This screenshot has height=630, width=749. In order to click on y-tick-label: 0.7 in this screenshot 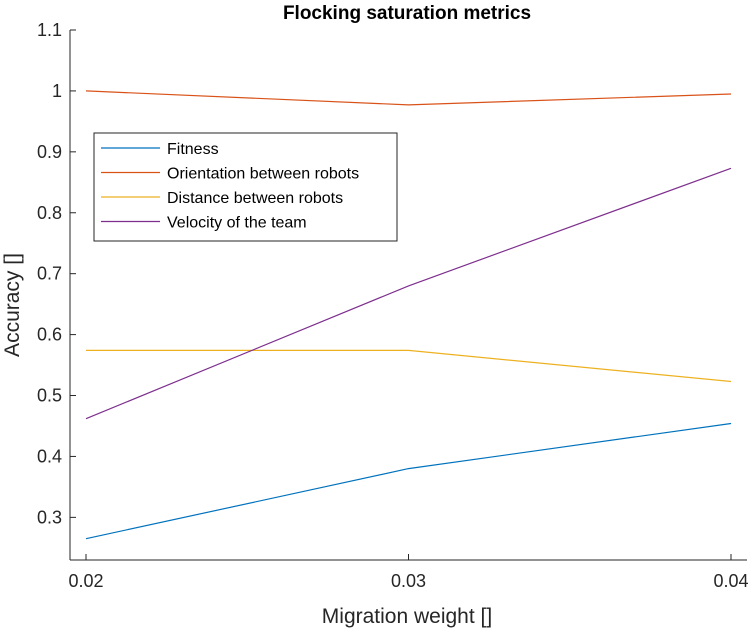, I will do `click(49, 274)`.